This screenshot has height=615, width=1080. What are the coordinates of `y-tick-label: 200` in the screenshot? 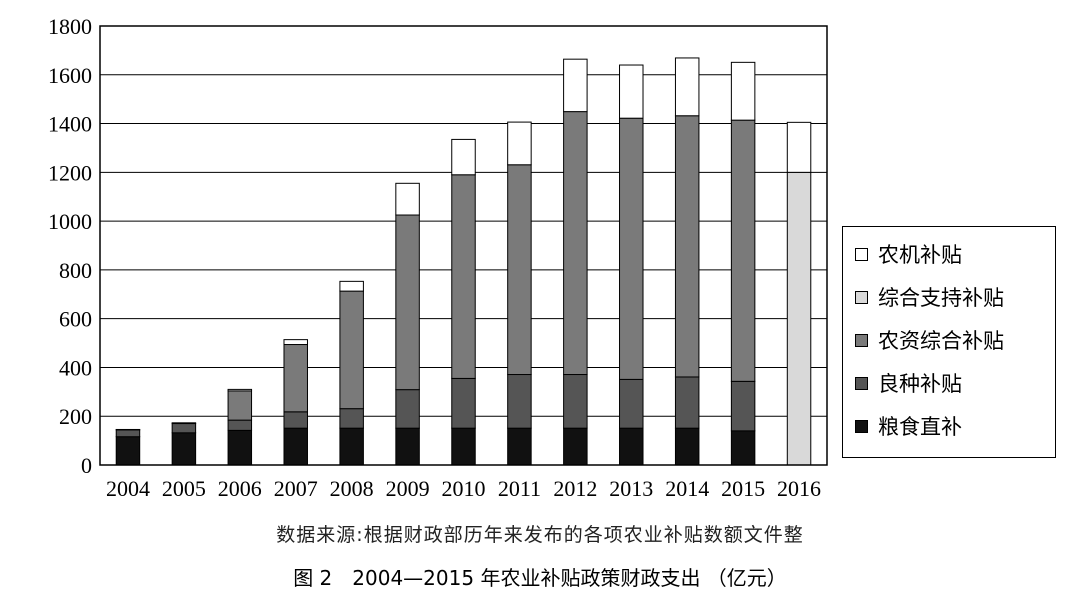 It's located at (75, 416).